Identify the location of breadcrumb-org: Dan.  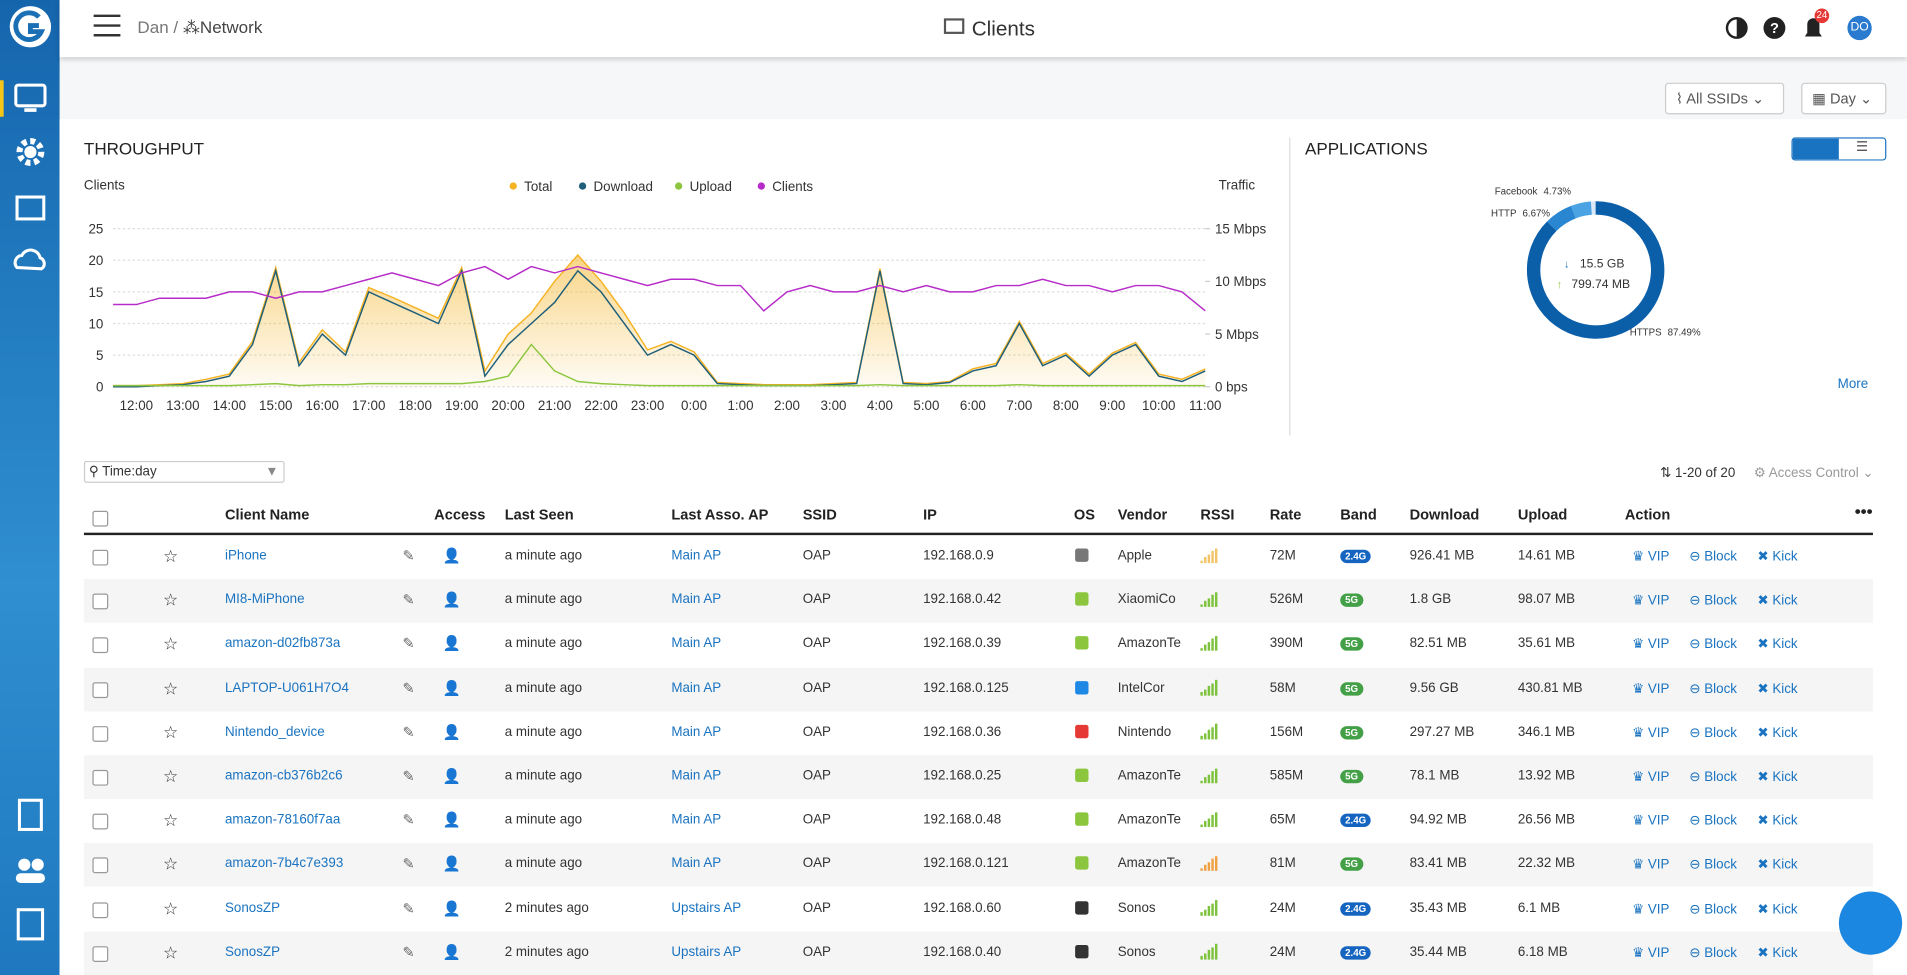
(153, 27).